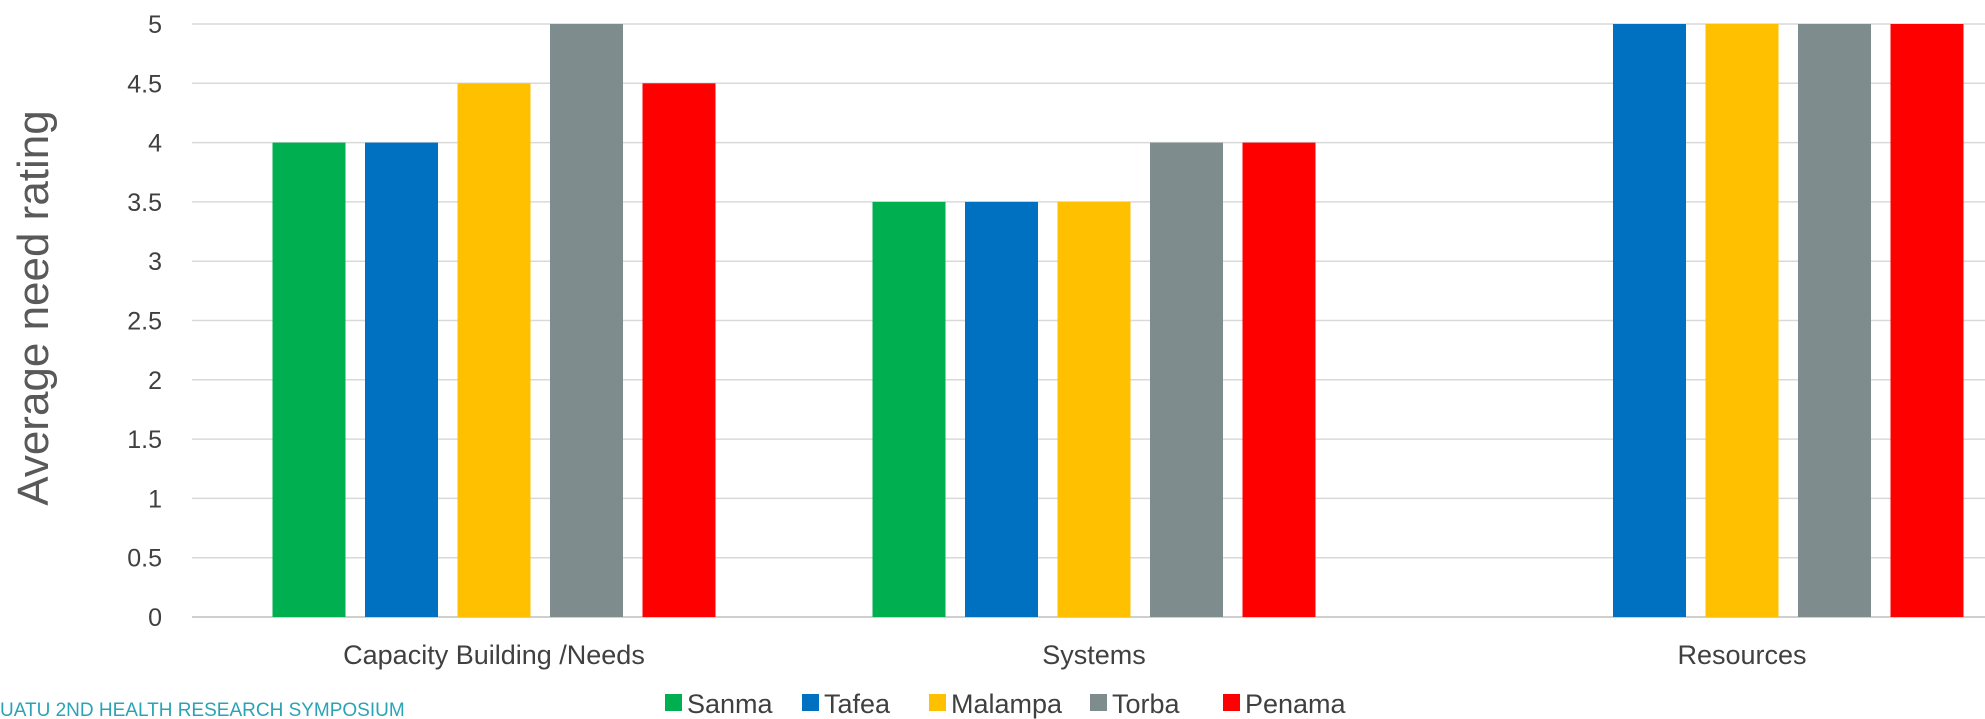 The image size is (1985, 719). Describe the element at coordinates (144, 84) in the screenshot. I see `y-tick-label: 4.5` at that location.